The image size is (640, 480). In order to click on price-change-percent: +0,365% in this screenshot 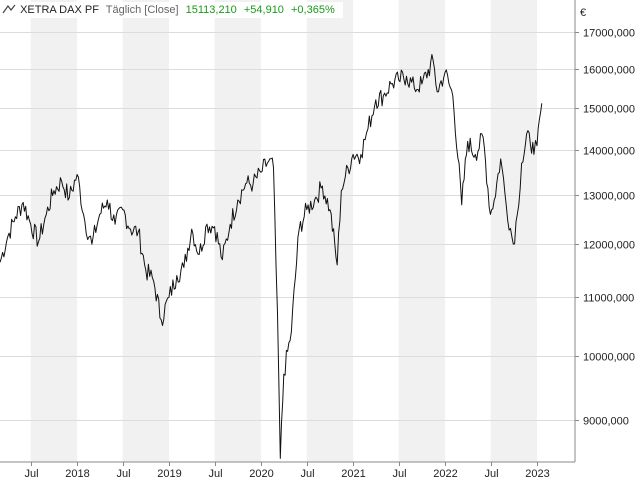, I will do `click(313, 10)`.